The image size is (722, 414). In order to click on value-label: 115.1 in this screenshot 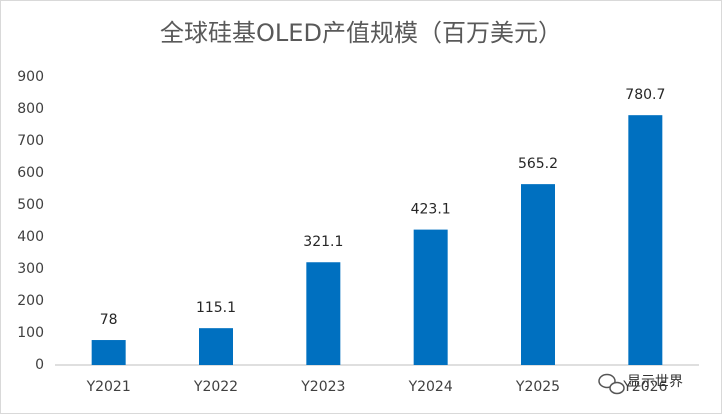, I will do `click(216, 308)`.